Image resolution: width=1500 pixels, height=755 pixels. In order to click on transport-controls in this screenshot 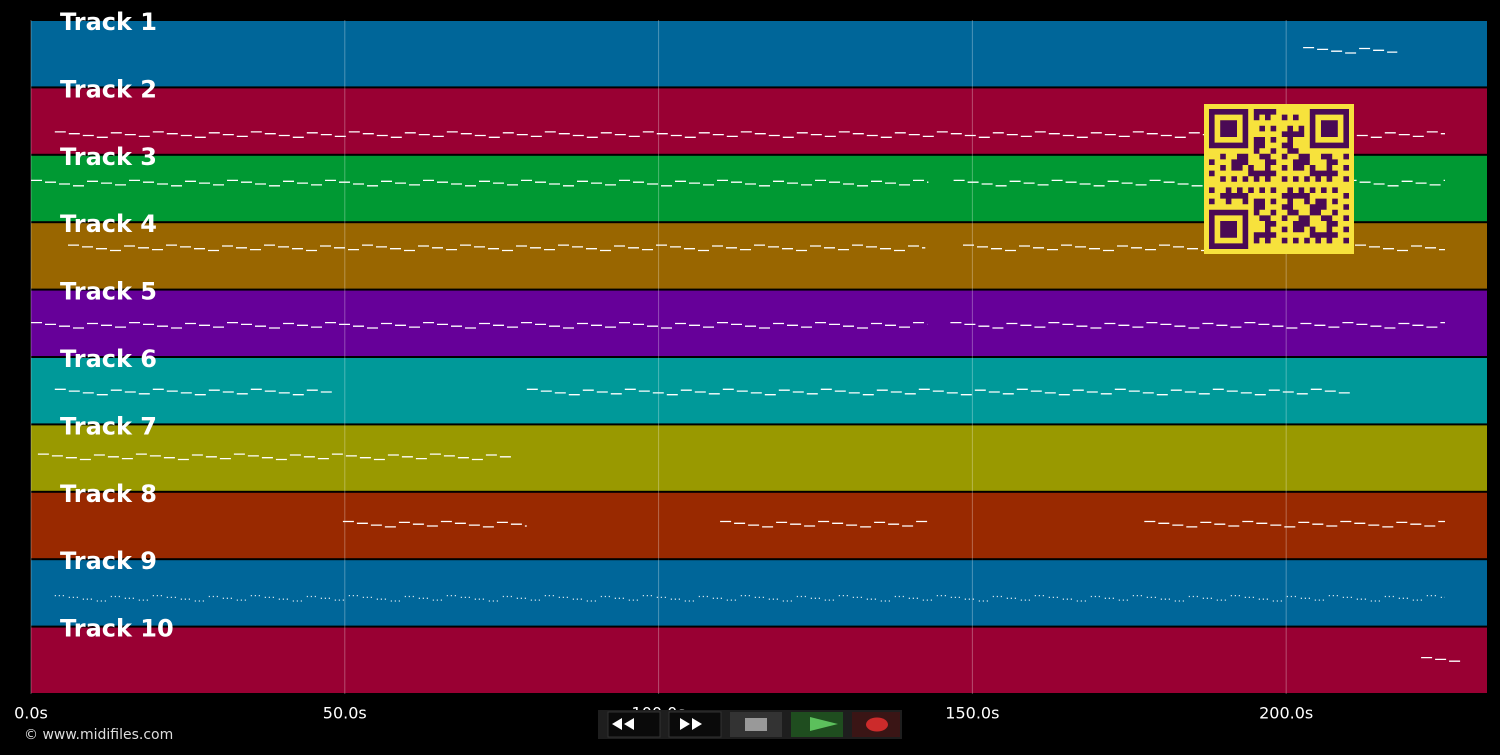, I will do `click(750, 724)`.